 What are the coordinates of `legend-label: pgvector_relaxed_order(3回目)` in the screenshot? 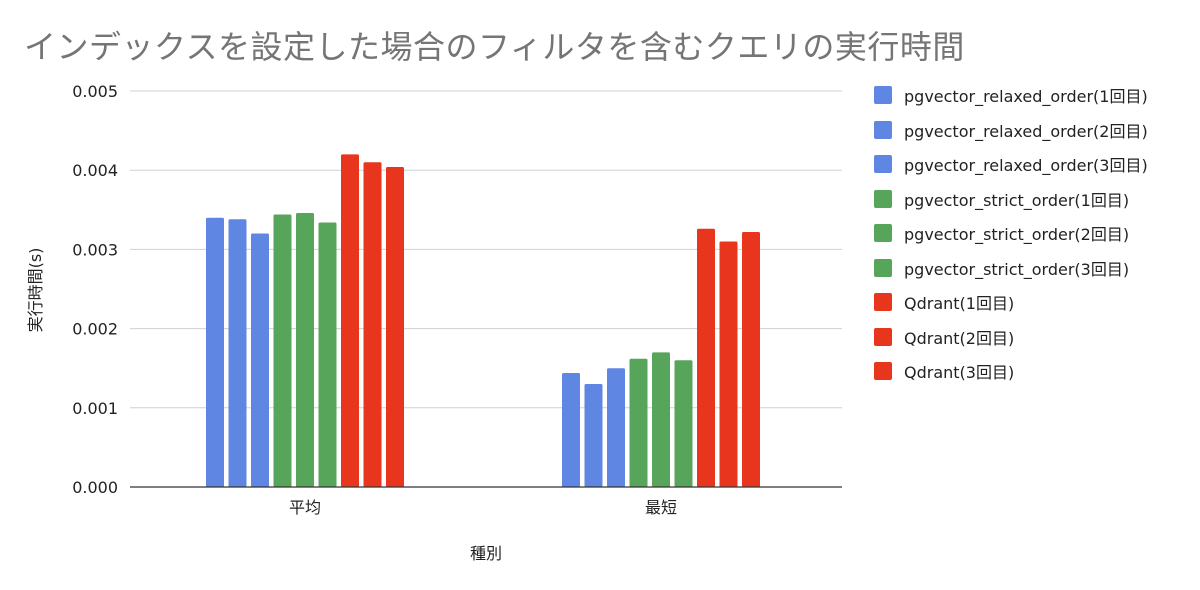 It's located at (1026, 166).